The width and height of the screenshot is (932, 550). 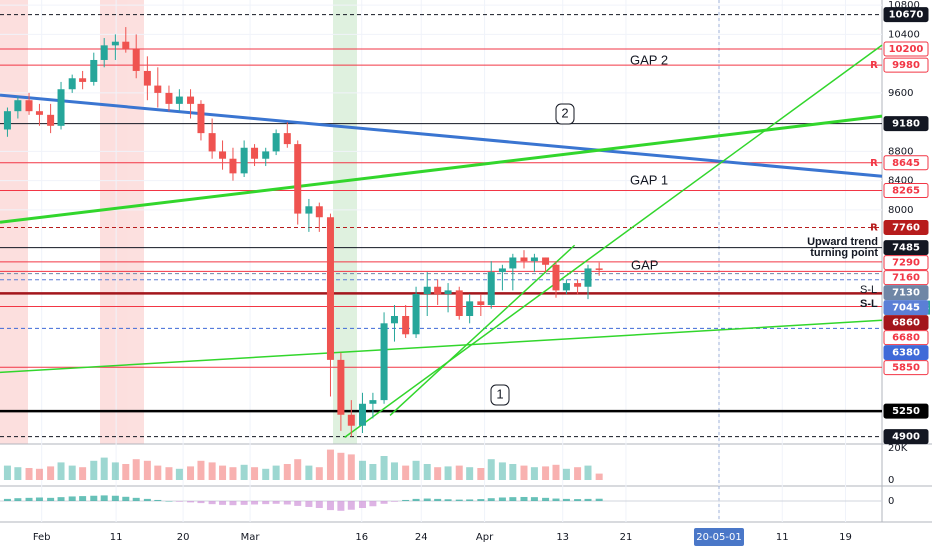 I want to click on price-label: 5250, so click(x=906, y=411).